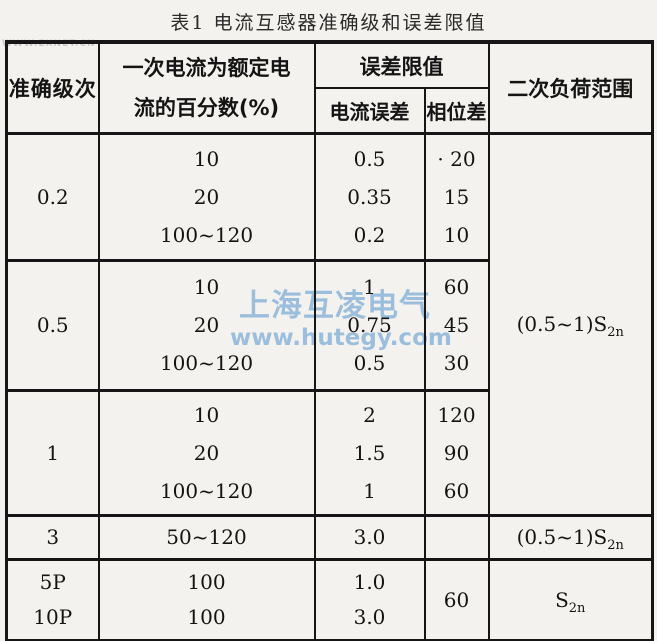  Describe the element at coordinates (206, 107) in the screenshot. I see `header-primary-current-percent-line2: 流的百分数(%)` at that location.